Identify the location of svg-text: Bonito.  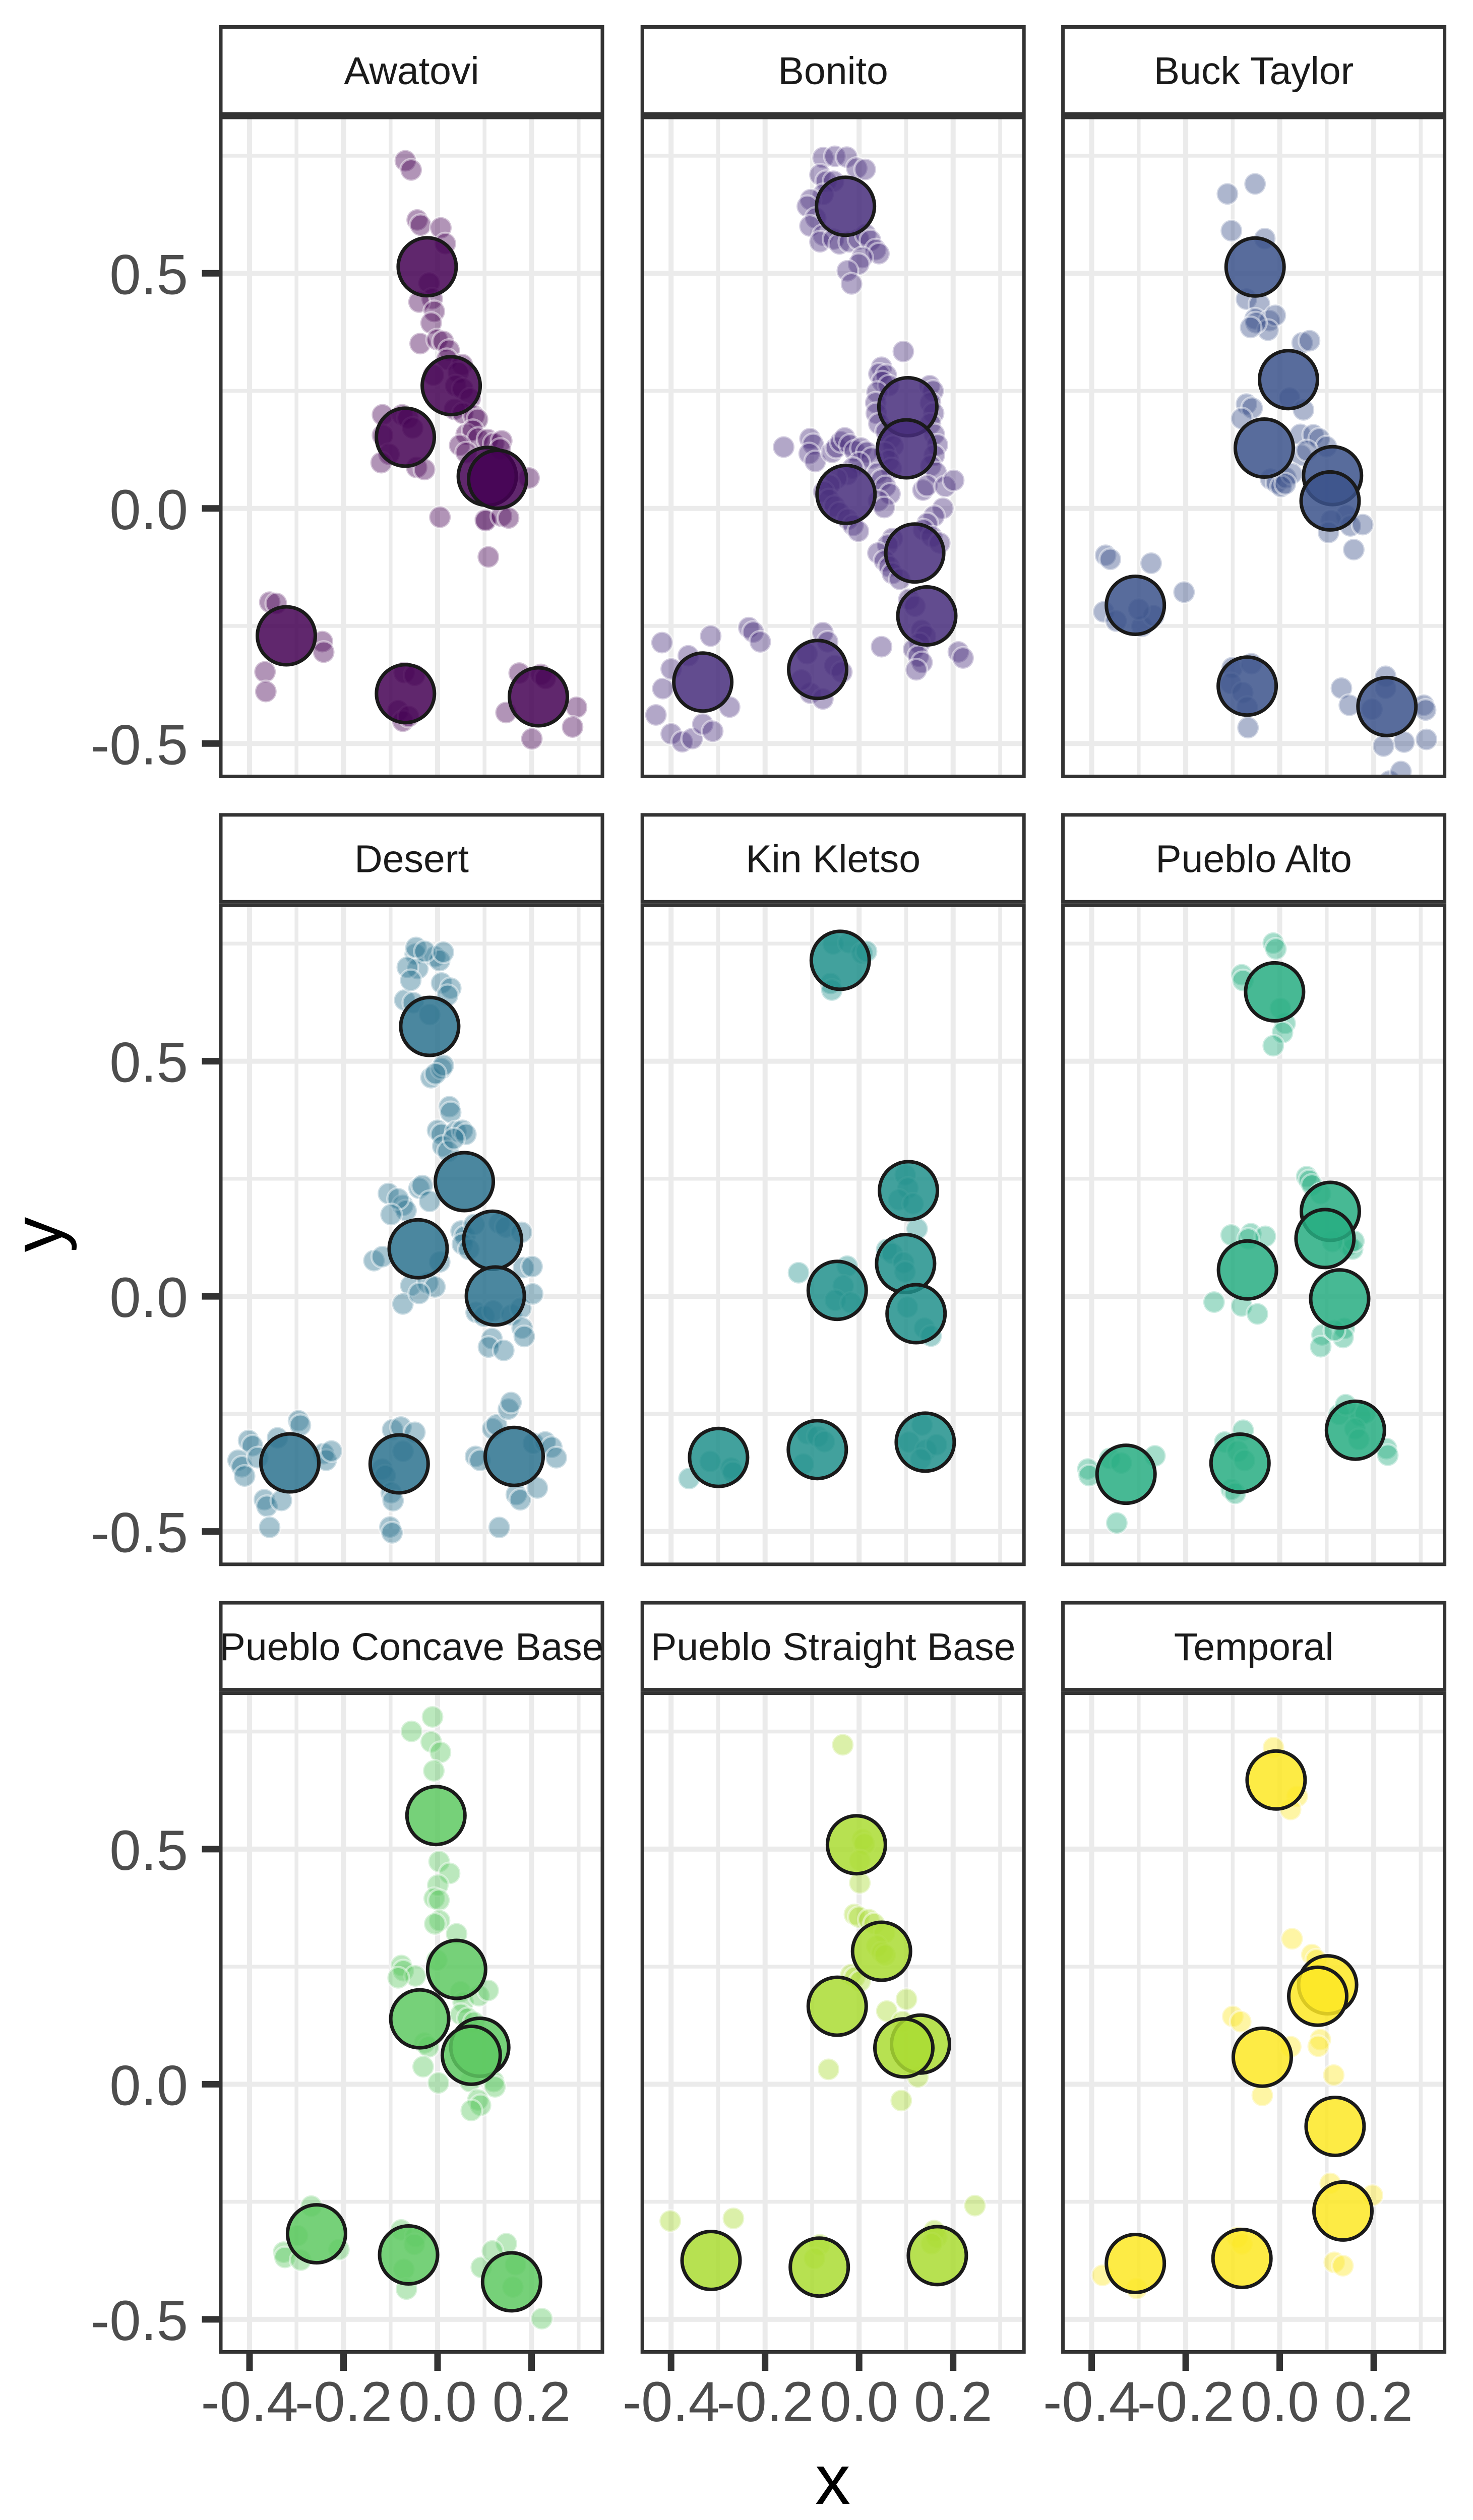
(833, 71).